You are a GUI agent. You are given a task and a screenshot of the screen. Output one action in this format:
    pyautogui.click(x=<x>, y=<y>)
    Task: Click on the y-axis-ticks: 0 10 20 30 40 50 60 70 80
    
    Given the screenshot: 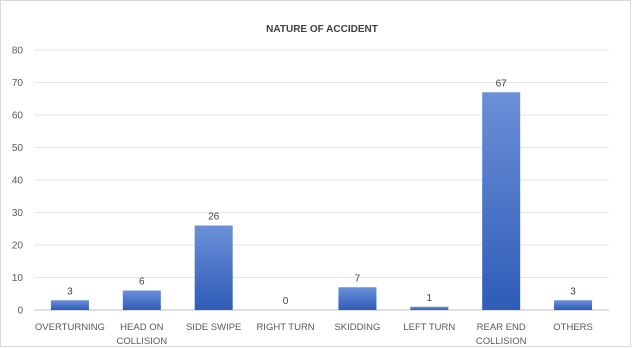 What is the action you would take?
    pyautogui.click(x=18, y=181)
    